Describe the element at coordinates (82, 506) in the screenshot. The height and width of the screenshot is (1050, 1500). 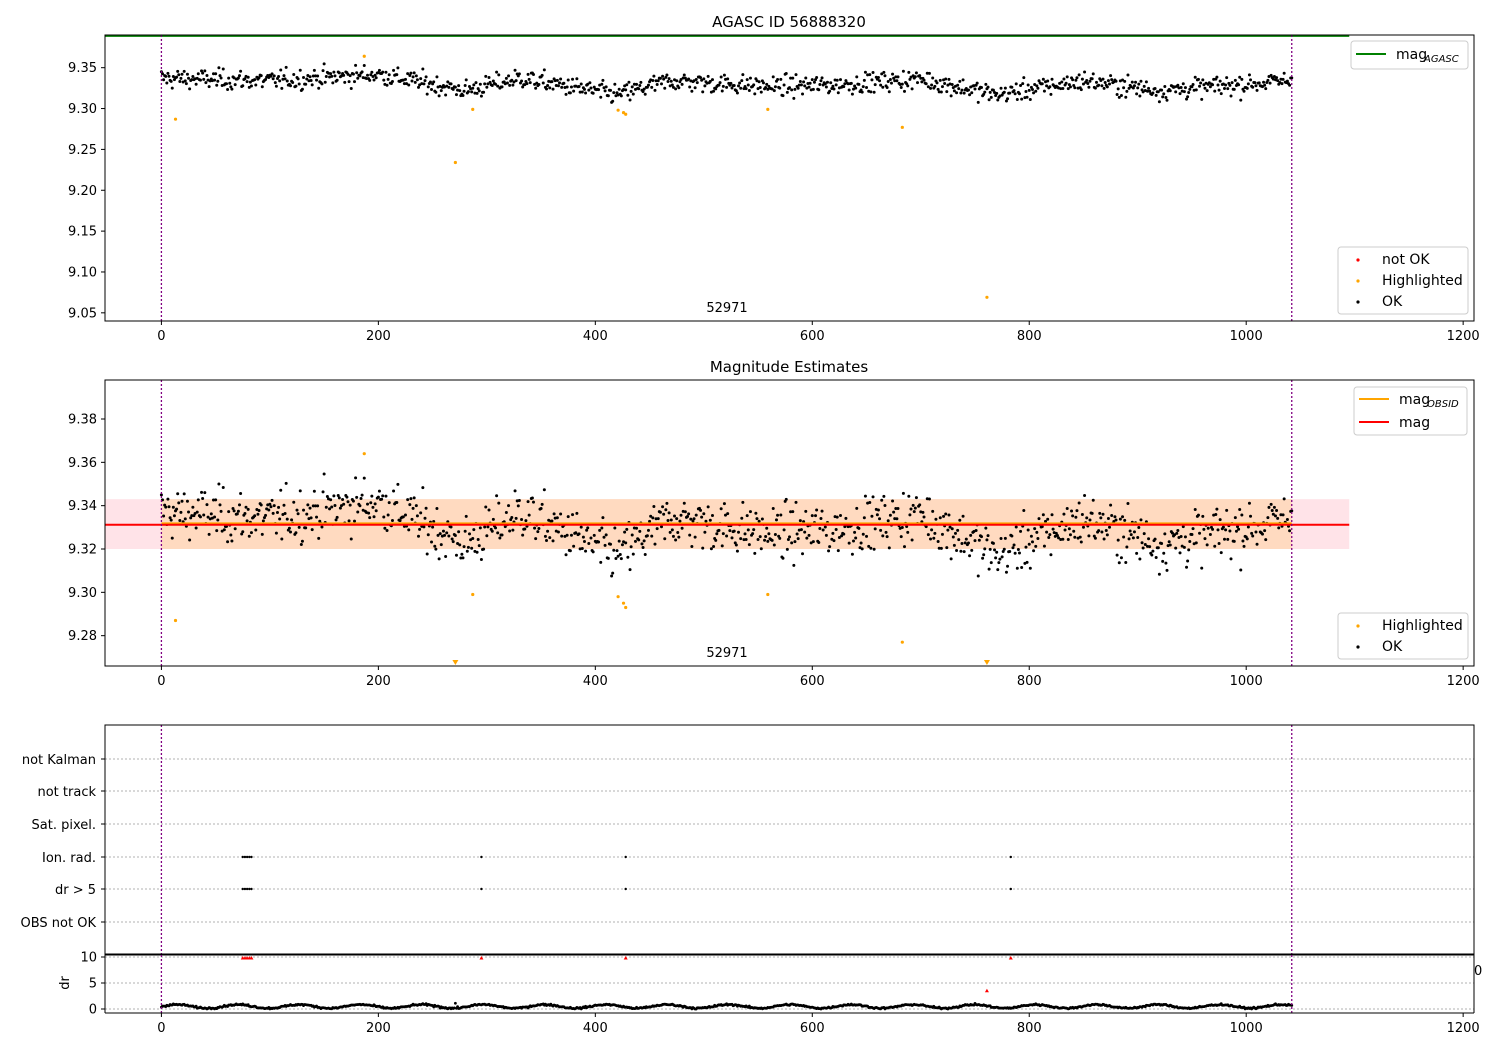
I see `y-tick-label: 9.34` at that location.